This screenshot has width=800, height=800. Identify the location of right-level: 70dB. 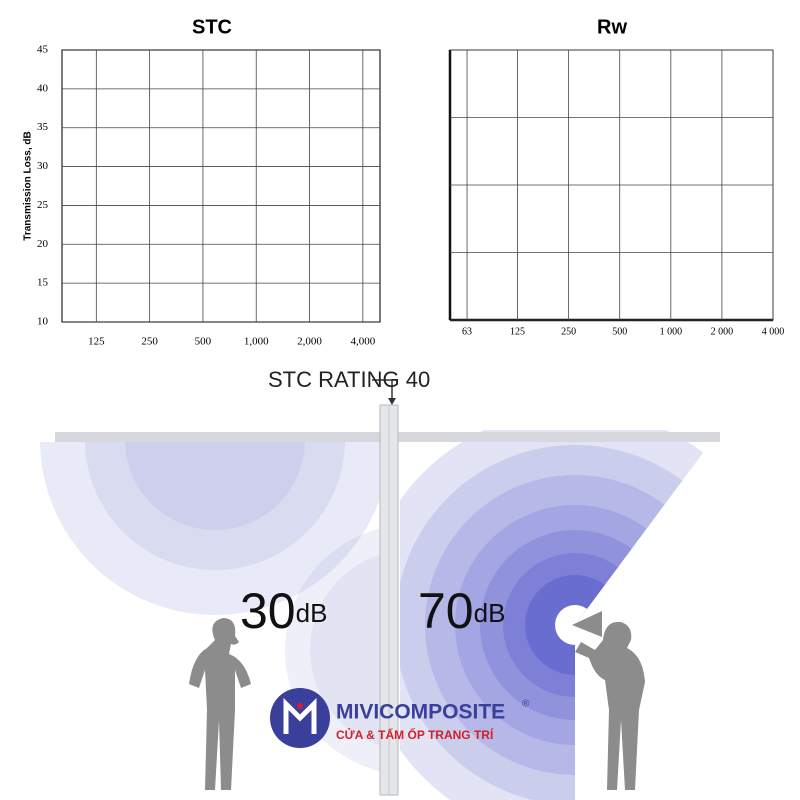
(461, 611).